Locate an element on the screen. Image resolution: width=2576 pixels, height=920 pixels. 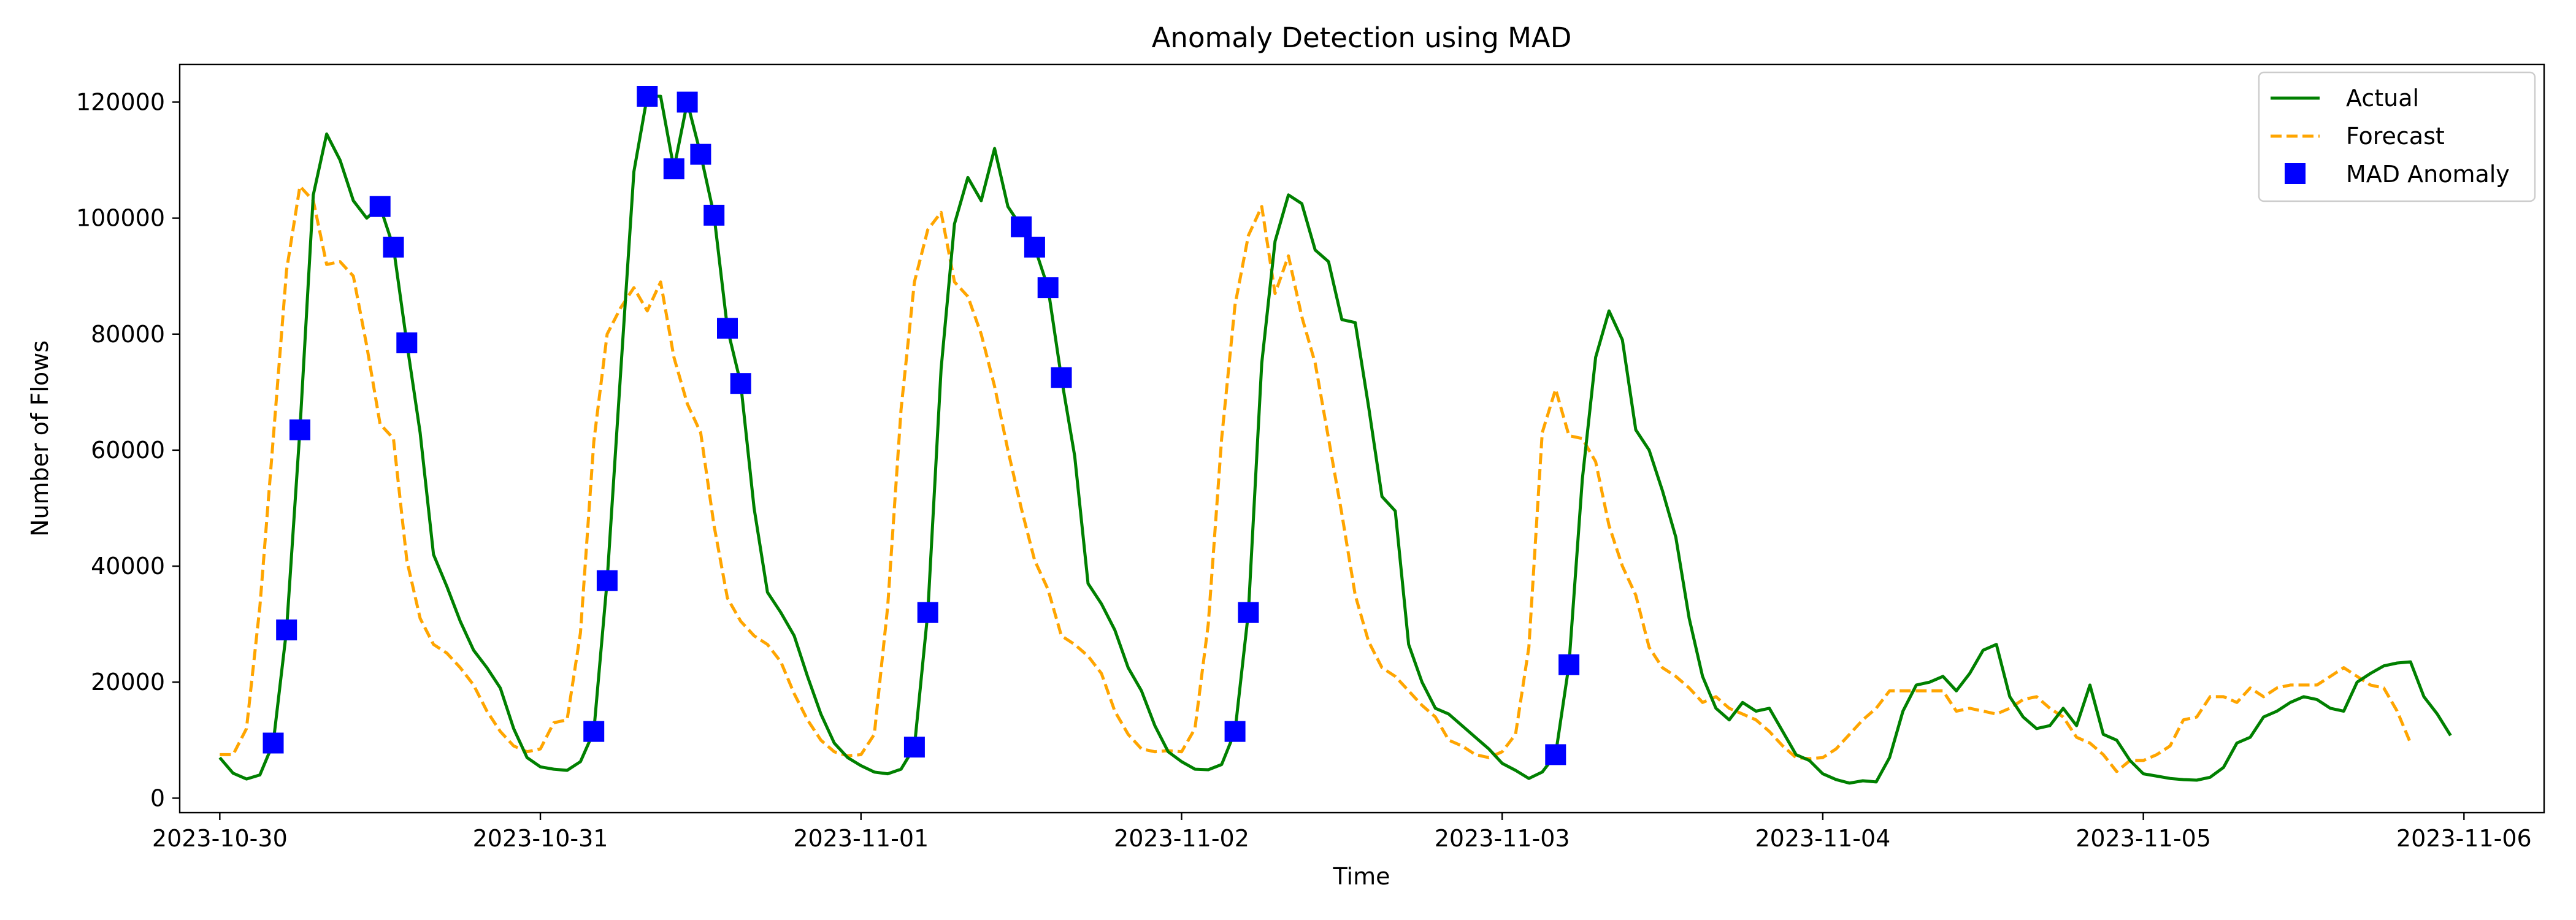
x-tick-label: 2023-11-03 is located at coordinates (1502, 838).